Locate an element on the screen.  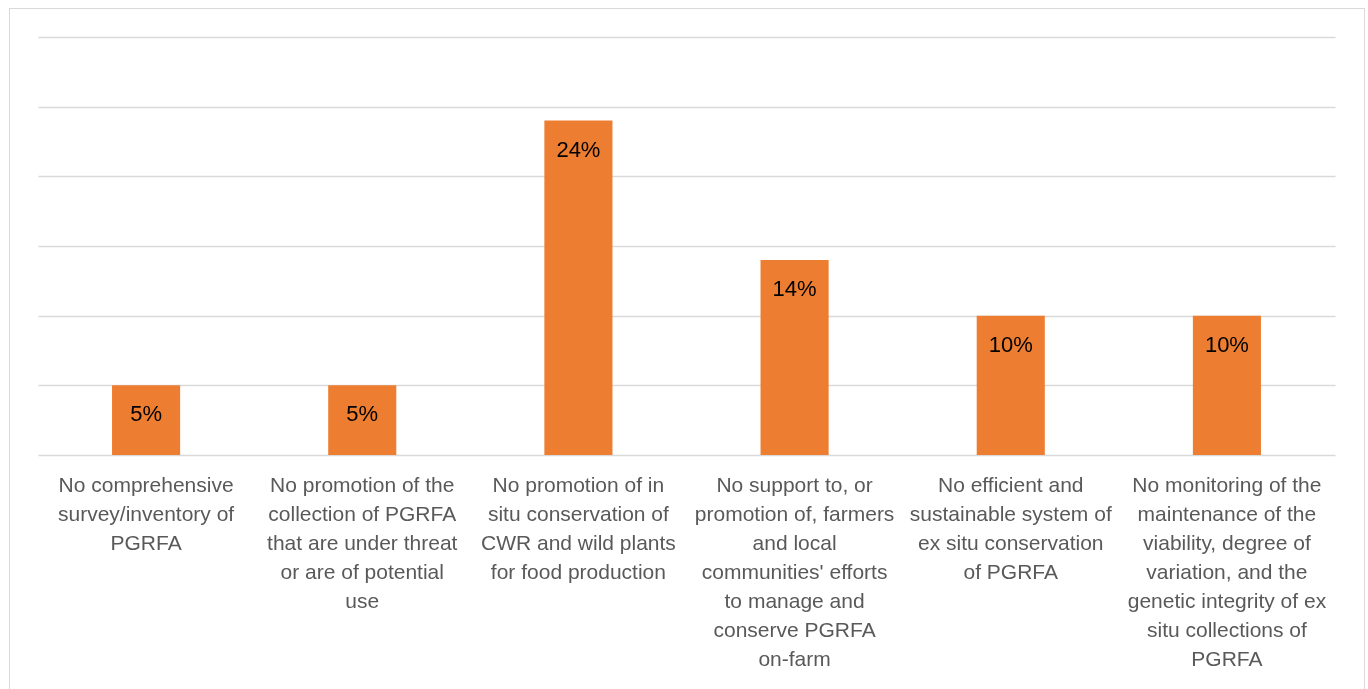
data-label: 14% is located at coordinates (794, 288).